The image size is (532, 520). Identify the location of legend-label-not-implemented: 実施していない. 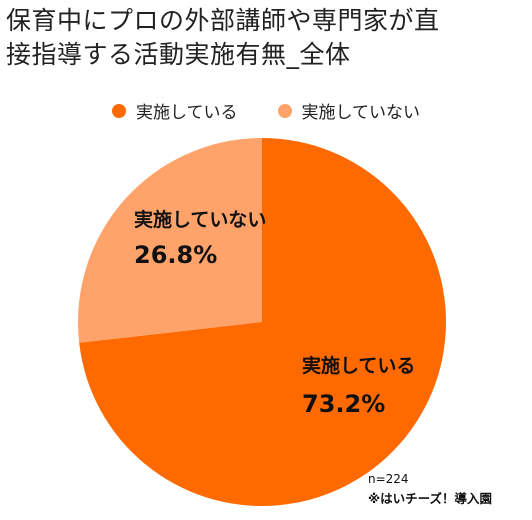
(361, 113).